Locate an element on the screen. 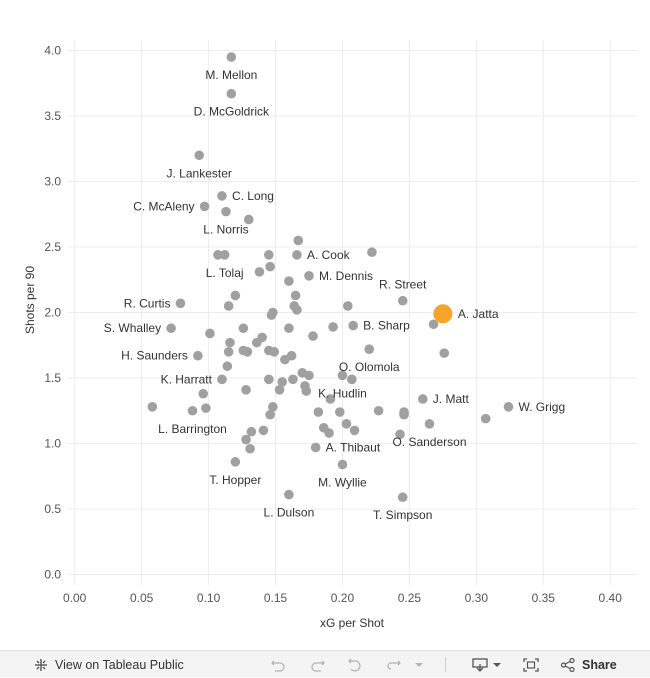 The height and width of the screenshot is (678, 650). view-on-tableau-button: View on Tableau Public is located at coordinates (109, 664).